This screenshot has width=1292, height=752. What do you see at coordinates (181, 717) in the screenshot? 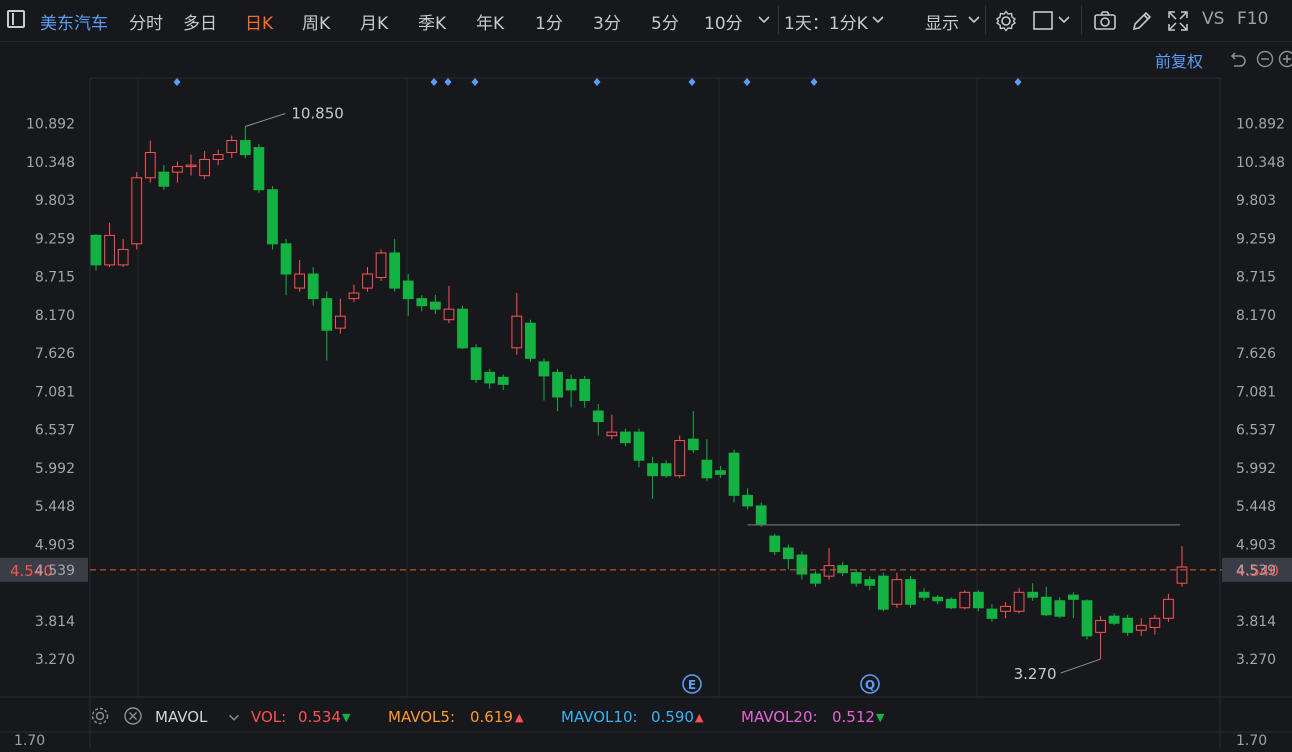
I see `indicator-name: MAVOL` at bounding box center [181, 717].